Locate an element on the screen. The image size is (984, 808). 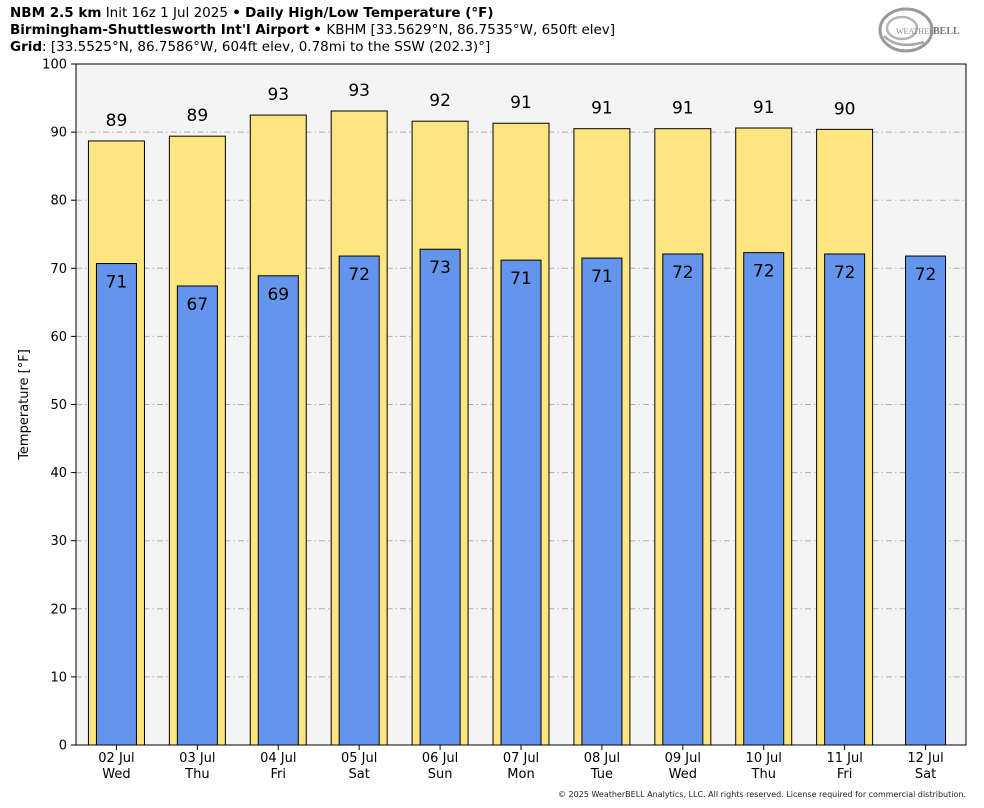
low-temp-label: 69 is located at coordinates (278, 295).